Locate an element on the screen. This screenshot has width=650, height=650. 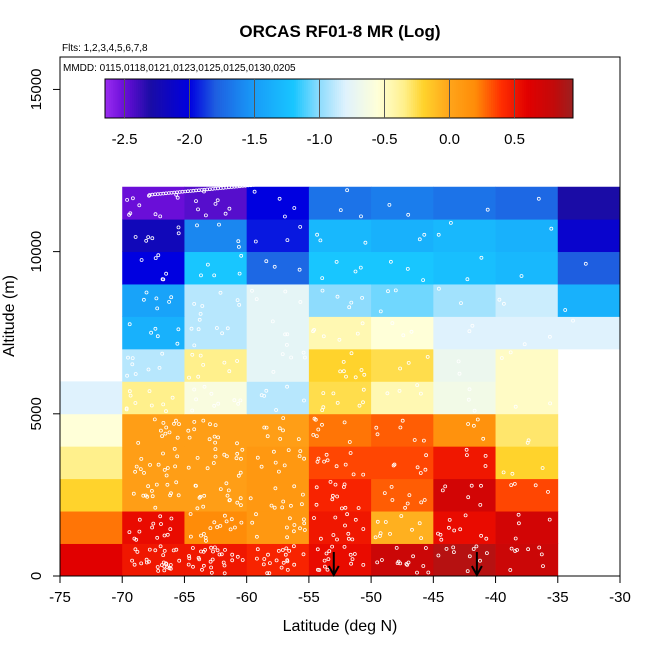
flights-label: Flts: 1,2,3,4,5,6,7,8 is located at coordinates (105, 48).